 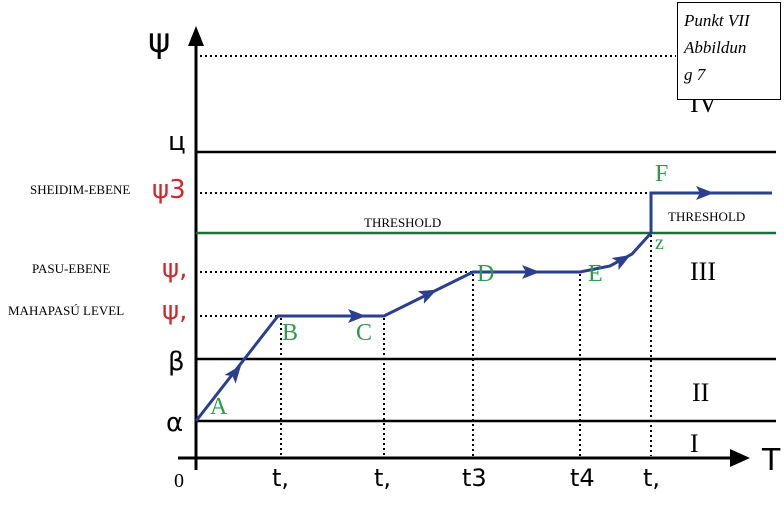 I want to click on zone-label-i: I, so click(x=694, y=443).